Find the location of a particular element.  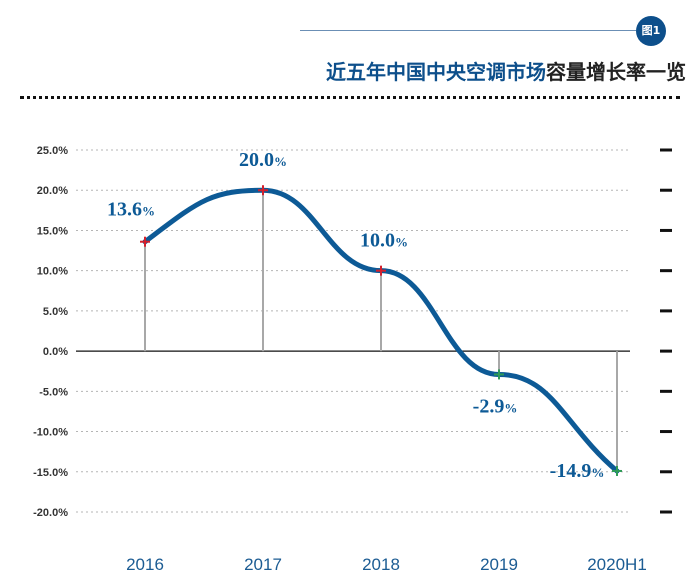

y-tick-label: 25.0% is located at coordinates (52, 151).